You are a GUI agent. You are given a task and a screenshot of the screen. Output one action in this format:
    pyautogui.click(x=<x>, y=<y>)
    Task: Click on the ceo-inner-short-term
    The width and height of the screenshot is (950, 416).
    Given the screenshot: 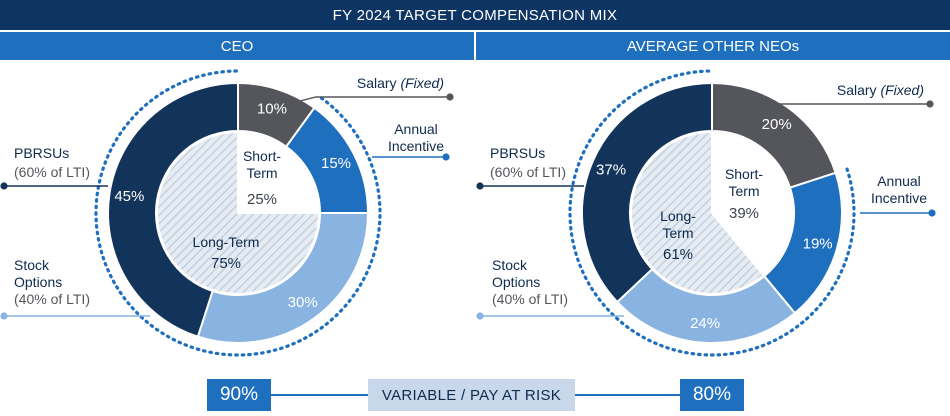 What is the action you would take?
    pyautogui.click(x=278, y=172)
    